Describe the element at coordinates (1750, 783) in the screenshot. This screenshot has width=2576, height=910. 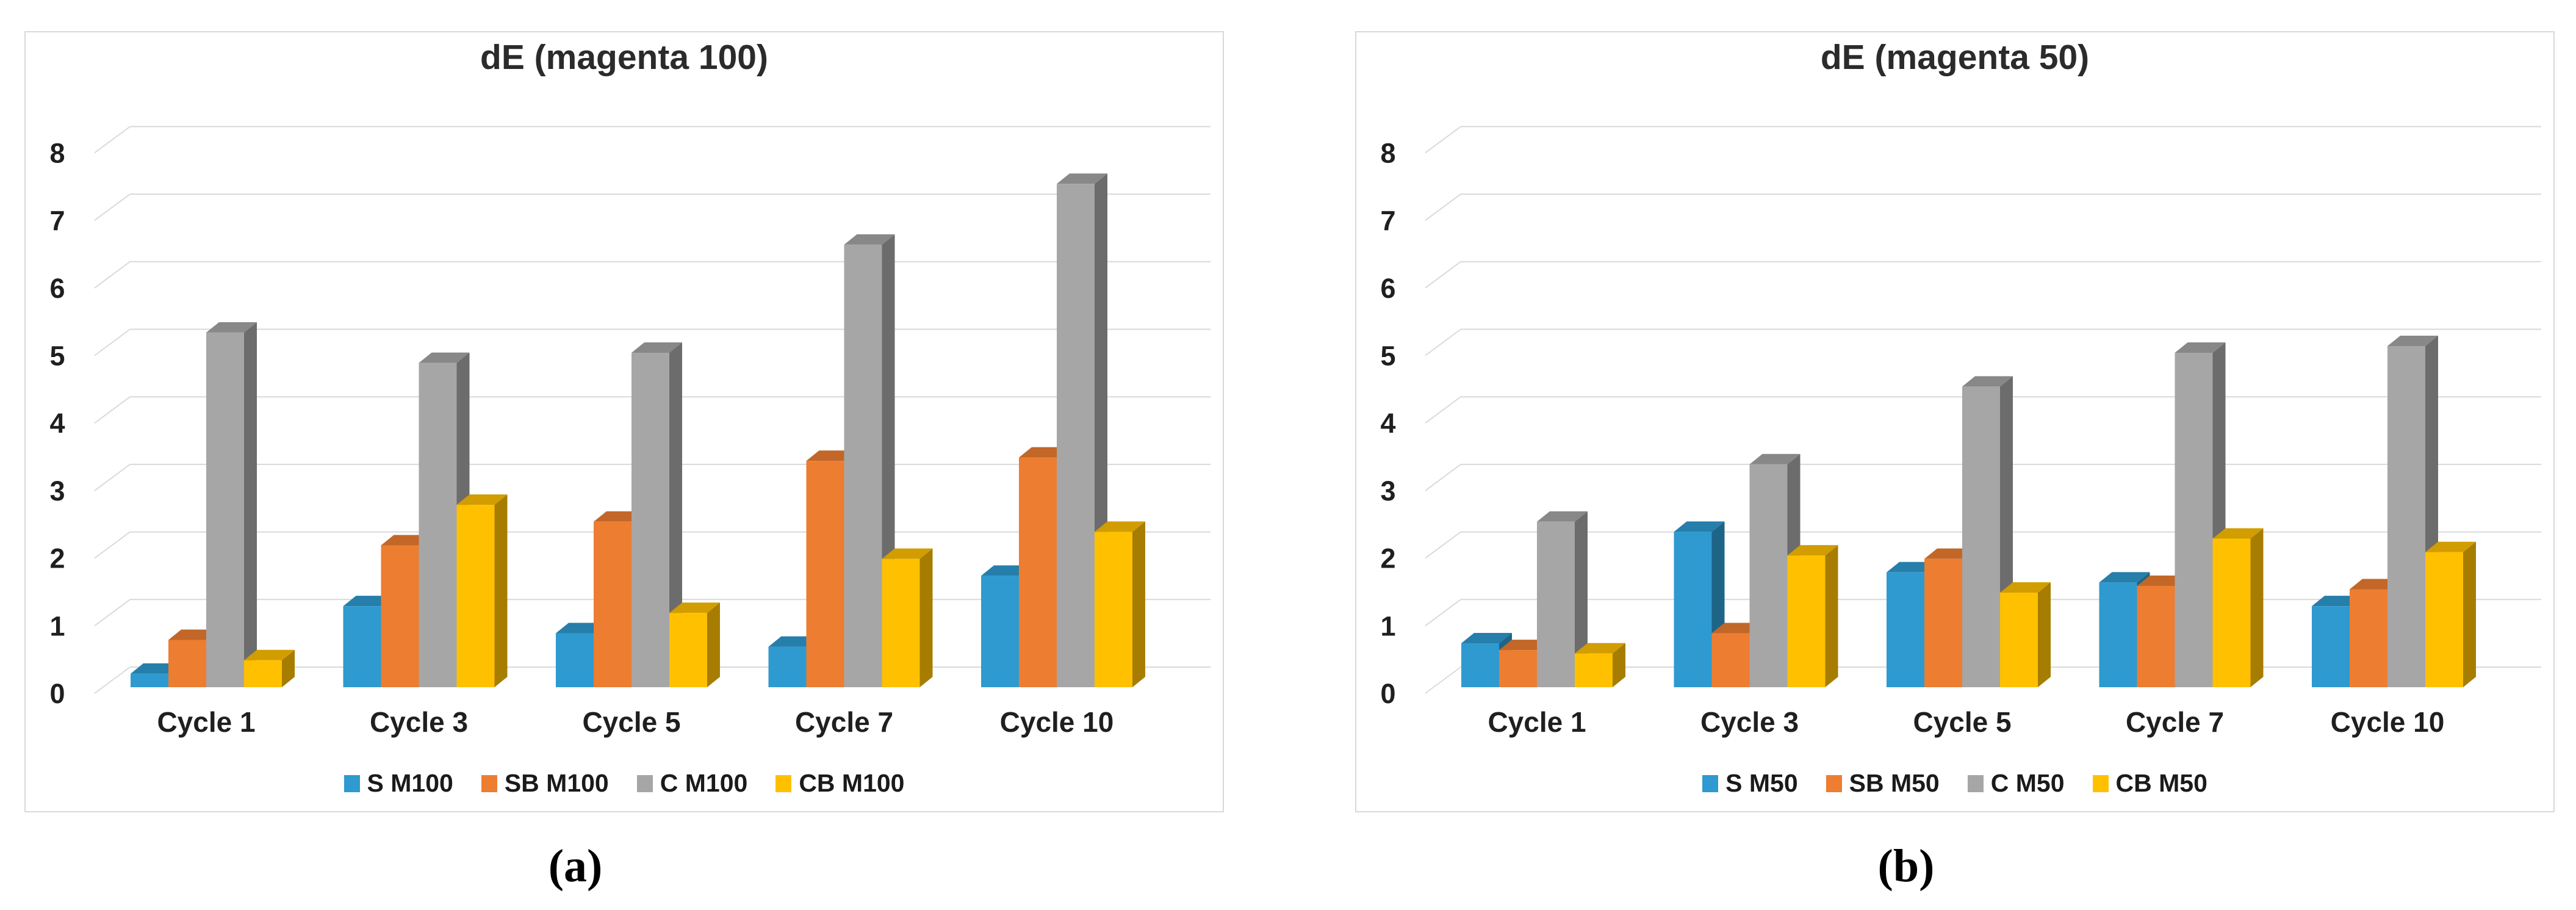
I see `legend-item: S M50` at that location.